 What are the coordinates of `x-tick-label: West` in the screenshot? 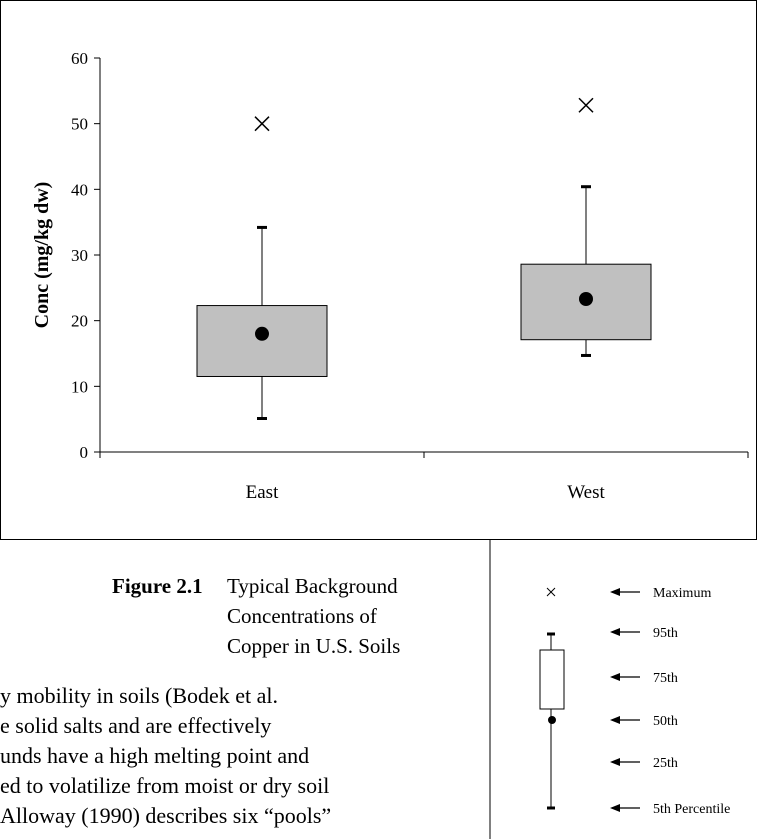 It's located at (586, 492).